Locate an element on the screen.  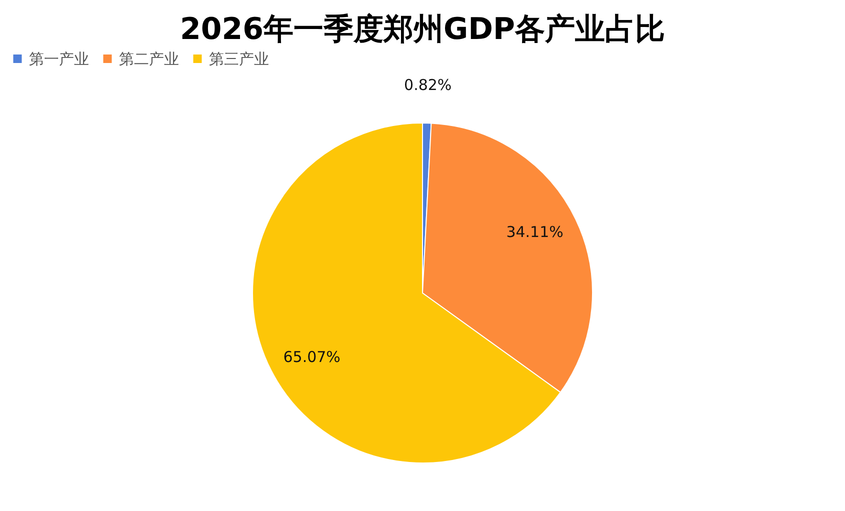
data-label: 65.07% is located at coordinates (311, 357).